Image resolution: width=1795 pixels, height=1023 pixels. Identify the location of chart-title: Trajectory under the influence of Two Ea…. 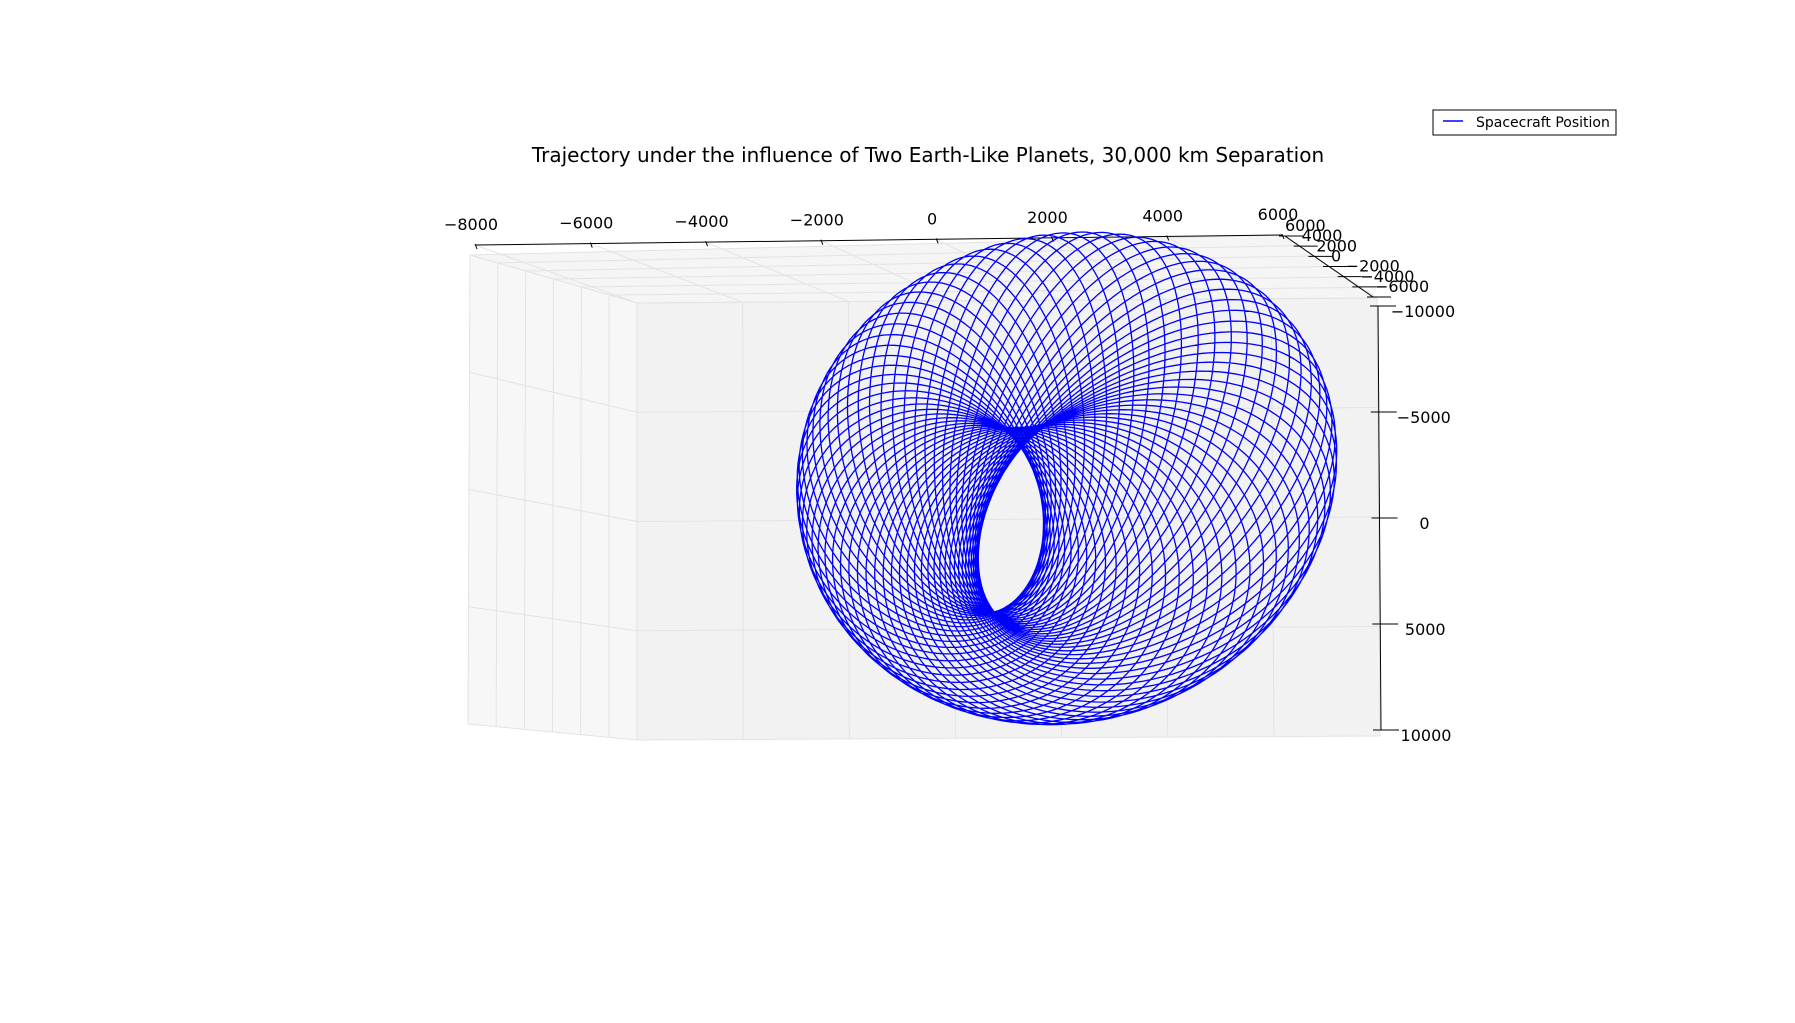
(927, 155).